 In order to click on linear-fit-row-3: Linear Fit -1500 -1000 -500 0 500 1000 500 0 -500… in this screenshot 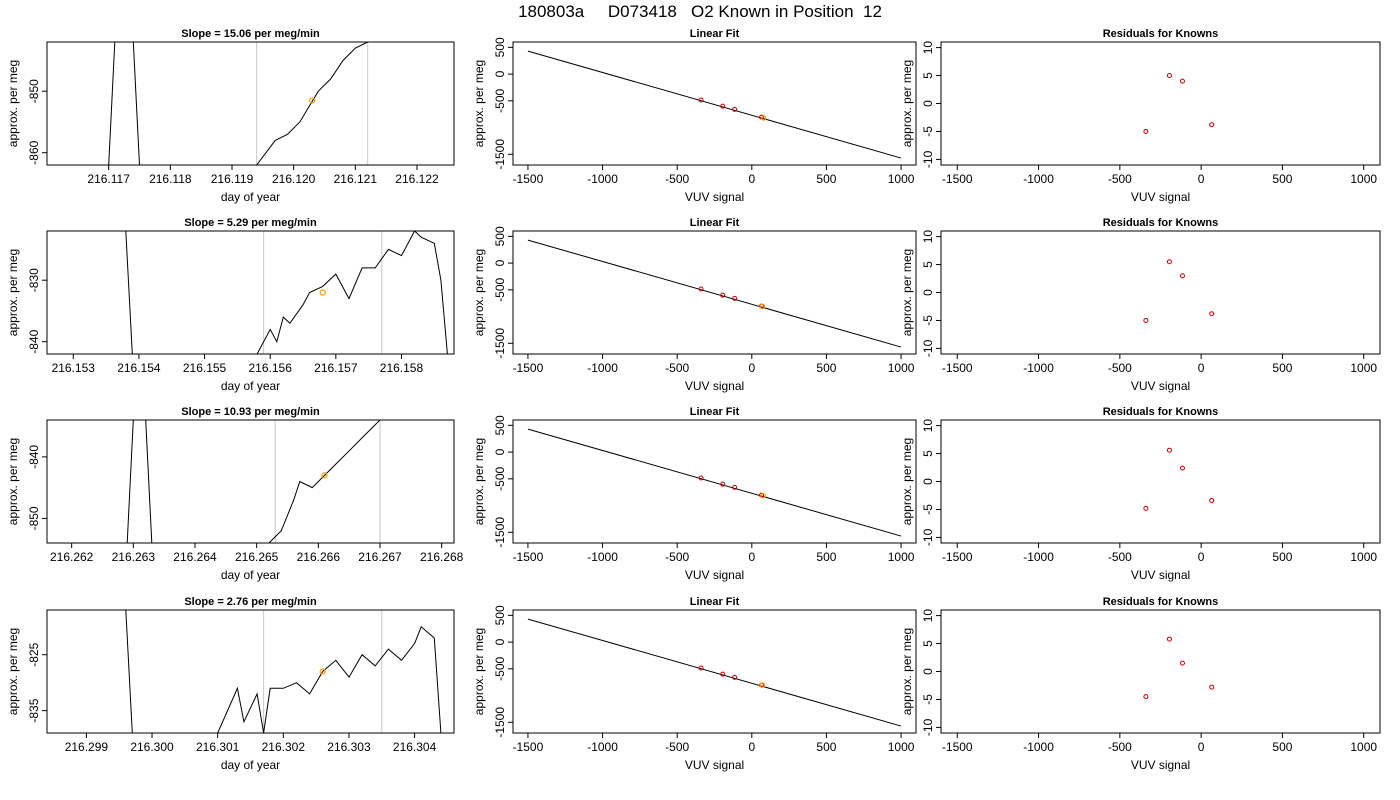, I will do `click(694, 494)`.